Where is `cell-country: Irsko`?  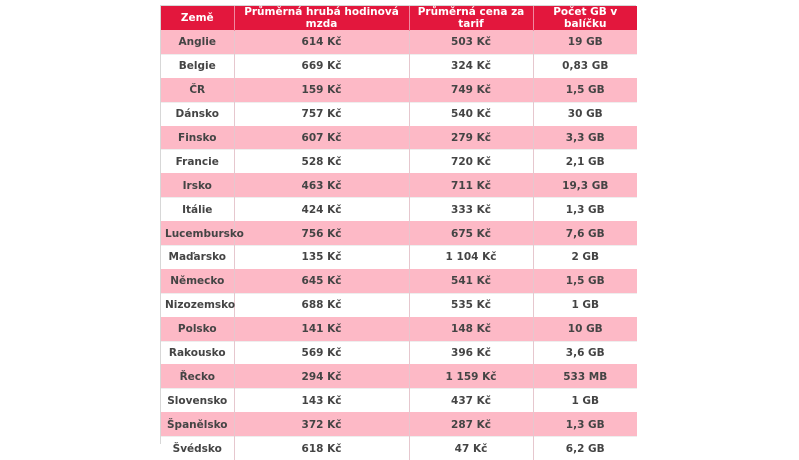 cell-country: Irsko is located at coordinates (197, 186).